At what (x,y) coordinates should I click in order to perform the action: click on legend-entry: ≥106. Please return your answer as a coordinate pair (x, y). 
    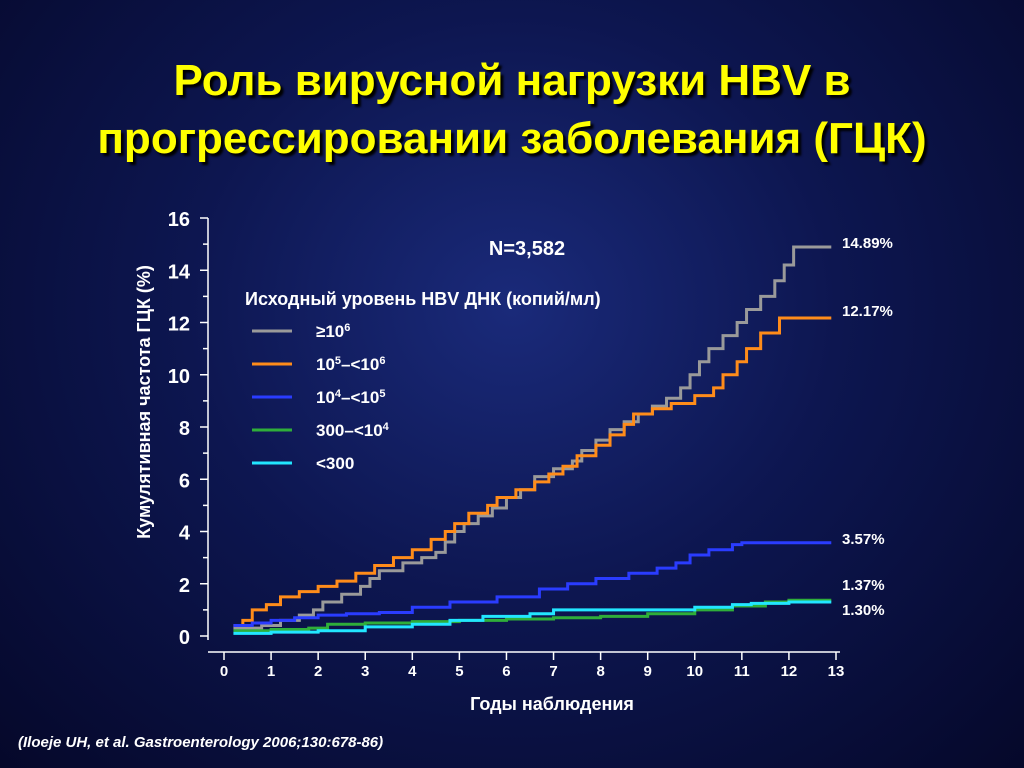
    Looking at the image, I should click on (333, 331).